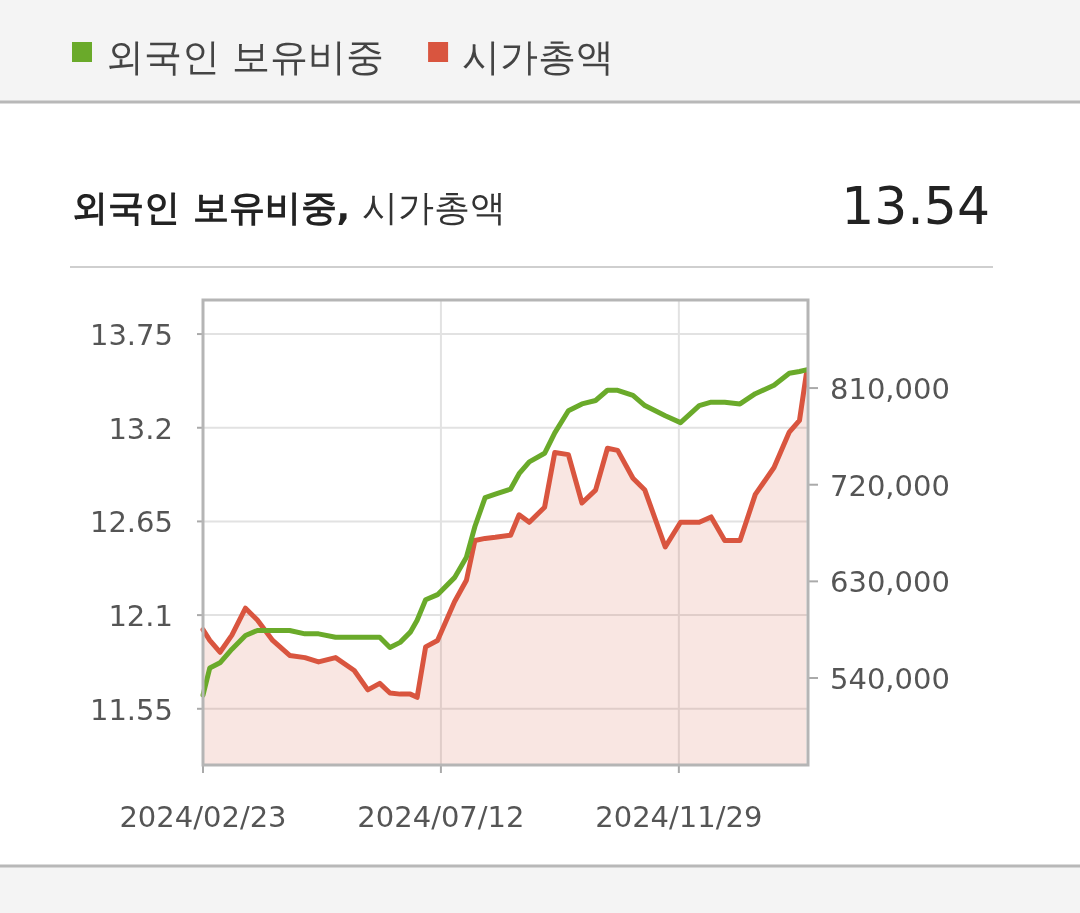 The height and width of the screenshot is (913, 1080). I want to click on y-tick-label: 11.55, so click(131, 709).